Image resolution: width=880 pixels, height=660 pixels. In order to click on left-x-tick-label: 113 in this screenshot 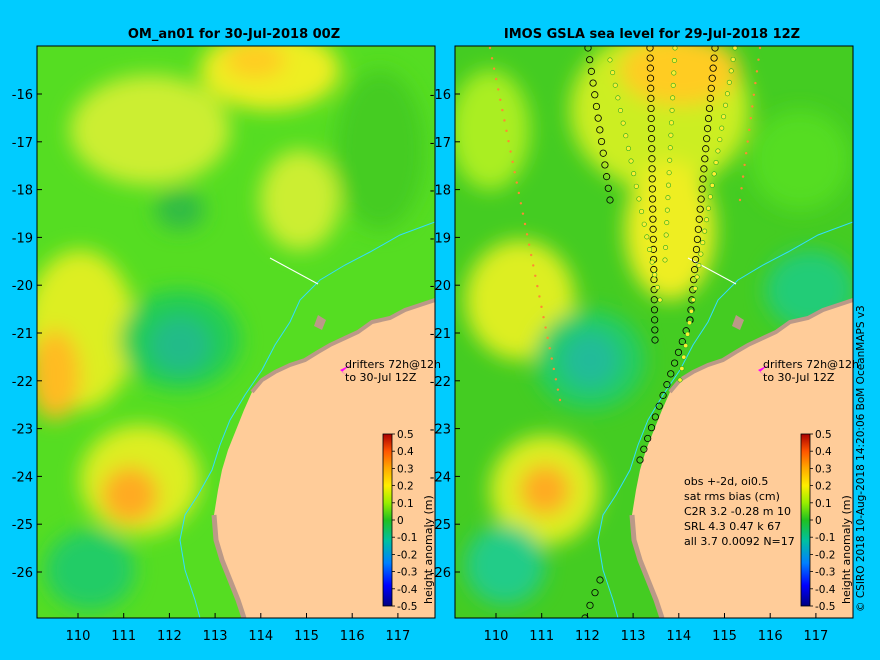, I will do `click(215, 636)`.